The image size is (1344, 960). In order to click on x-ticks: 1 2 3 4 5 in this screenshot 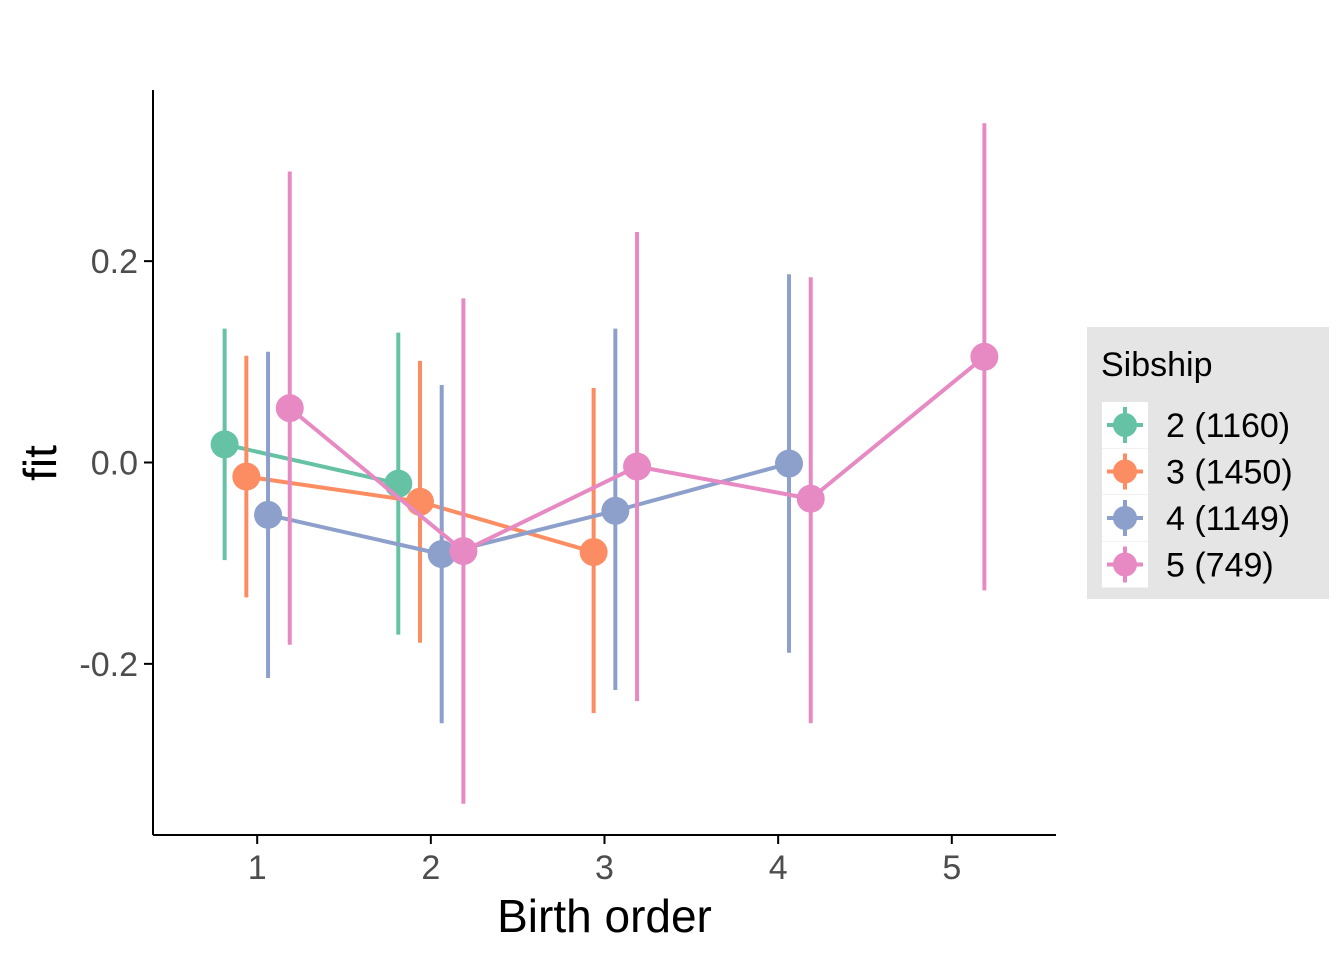, I will do `click(604, 861)`.